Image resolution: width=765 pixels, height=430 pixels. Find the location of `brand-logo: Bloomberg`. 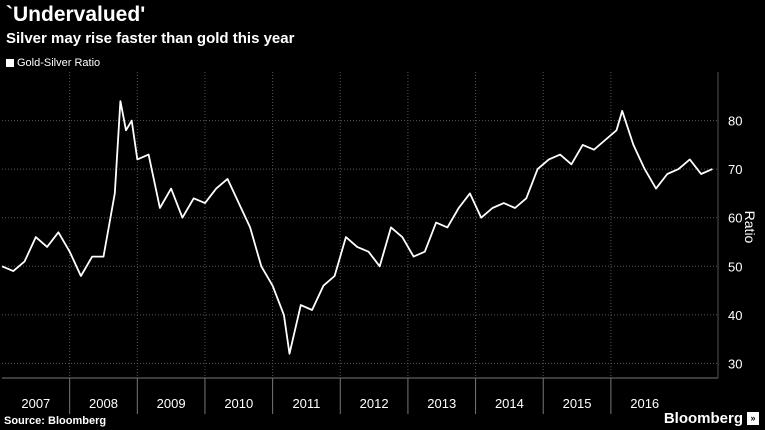

brand-logo: Bloomberg is located at coordinates (703, 418).